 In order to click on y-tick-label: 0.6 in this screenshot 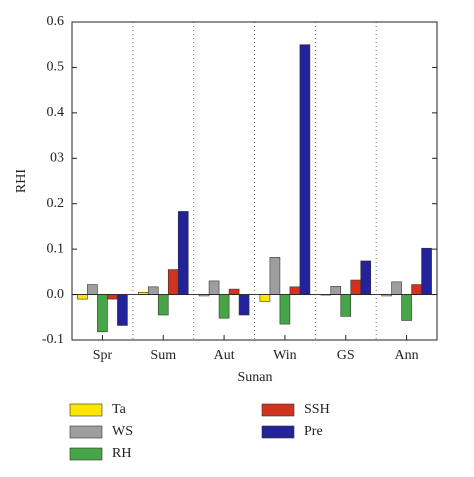, I will do `click(56, 21)`.